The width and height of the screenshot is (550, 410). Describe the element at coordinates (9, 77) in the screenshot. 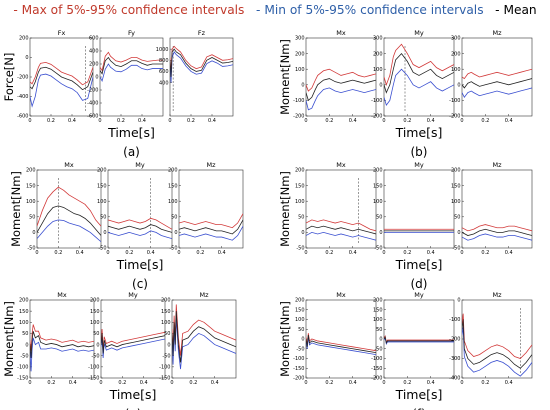

I see `panel-a-ylabel: Force[N]` at that location.